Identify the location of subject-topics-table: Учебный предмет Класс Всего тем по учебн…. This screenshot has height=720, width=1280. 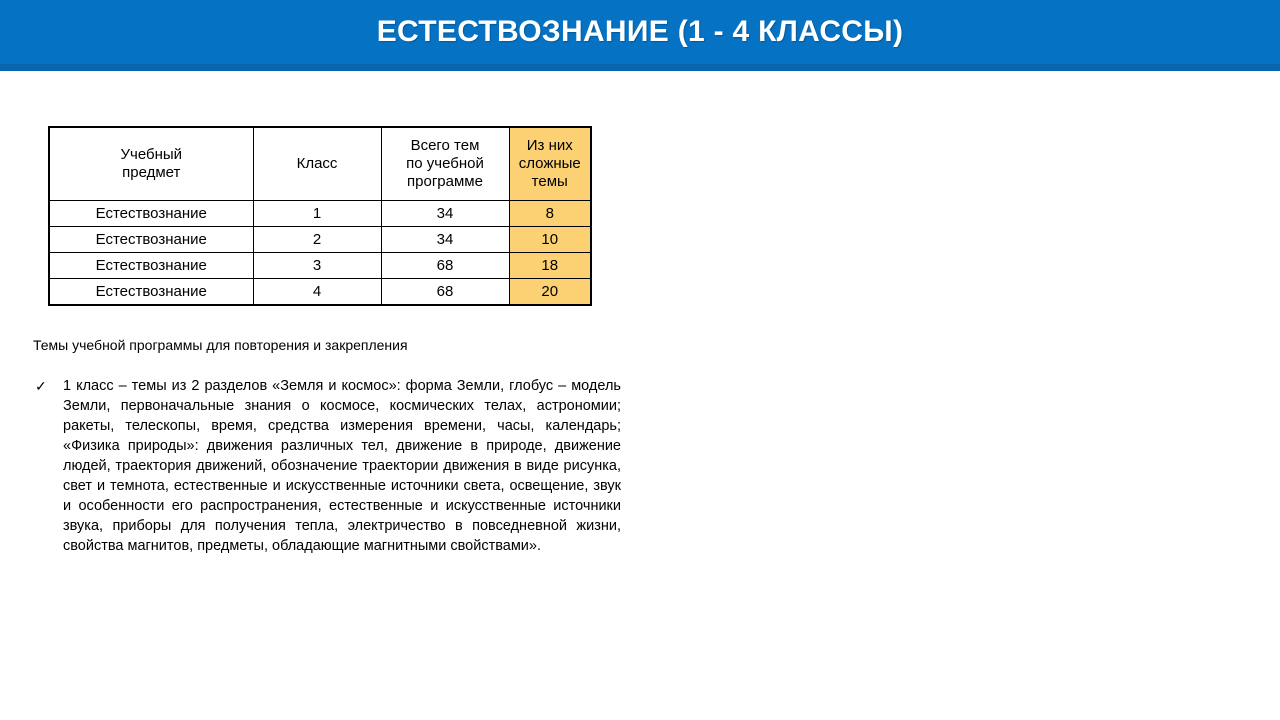
(320, 216).